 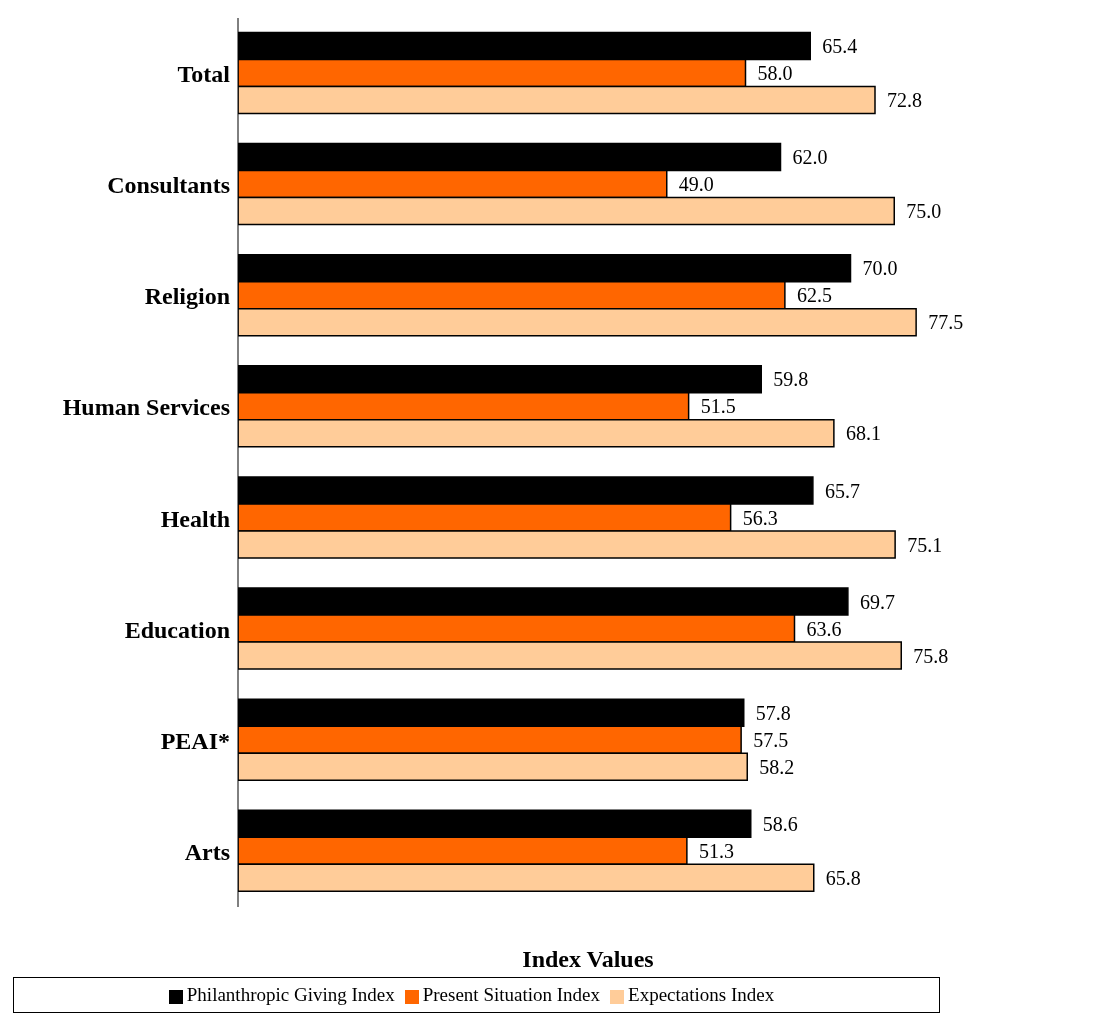 What do you see at coordinates (760, 517) in the screenshot?
I see `data-label: 56.3` at bounding box center [760, 517].